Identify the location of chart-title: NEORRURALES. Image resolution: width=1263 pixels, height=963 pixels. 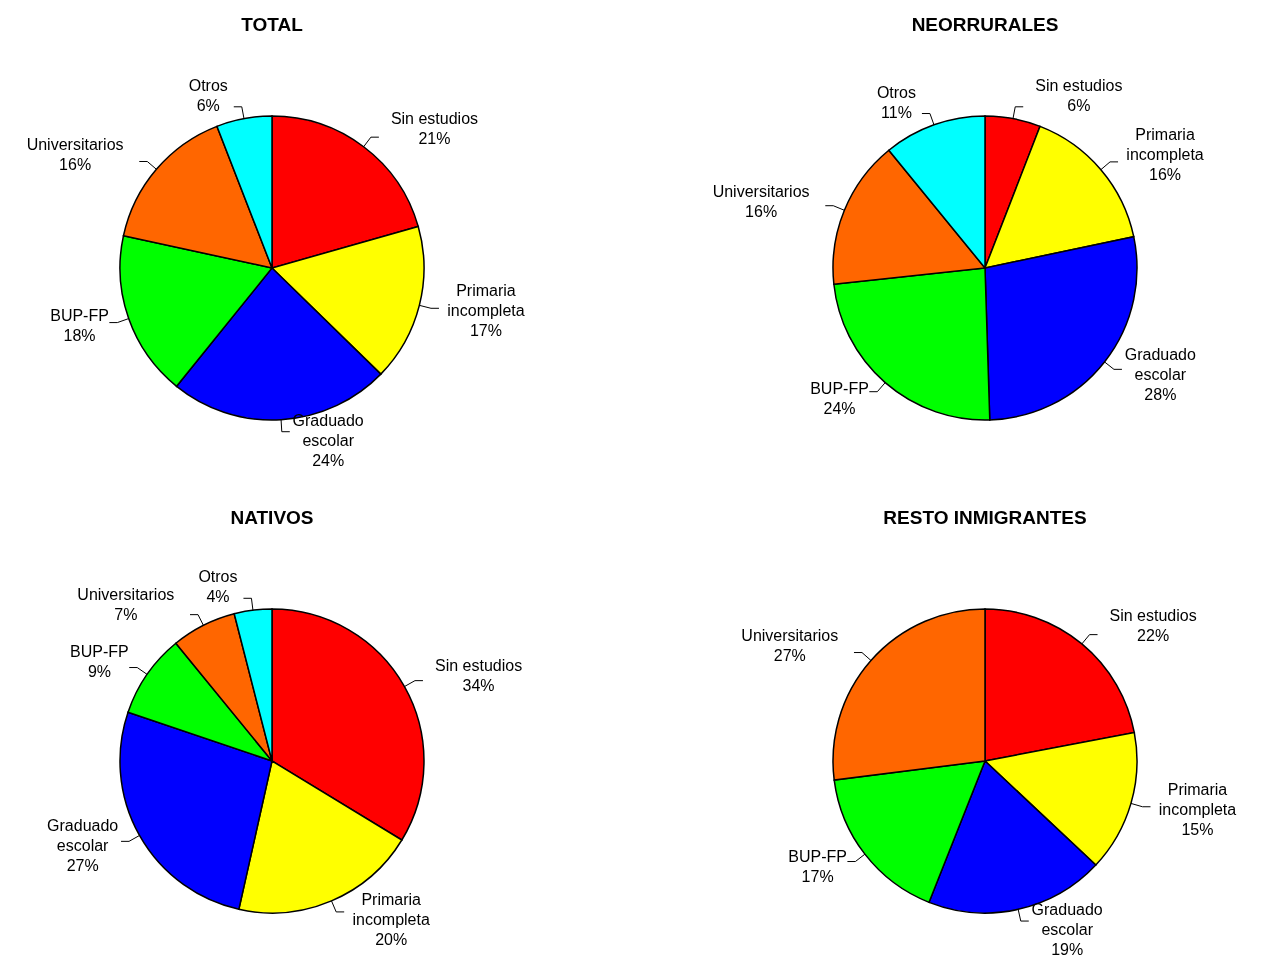
(985, 24).